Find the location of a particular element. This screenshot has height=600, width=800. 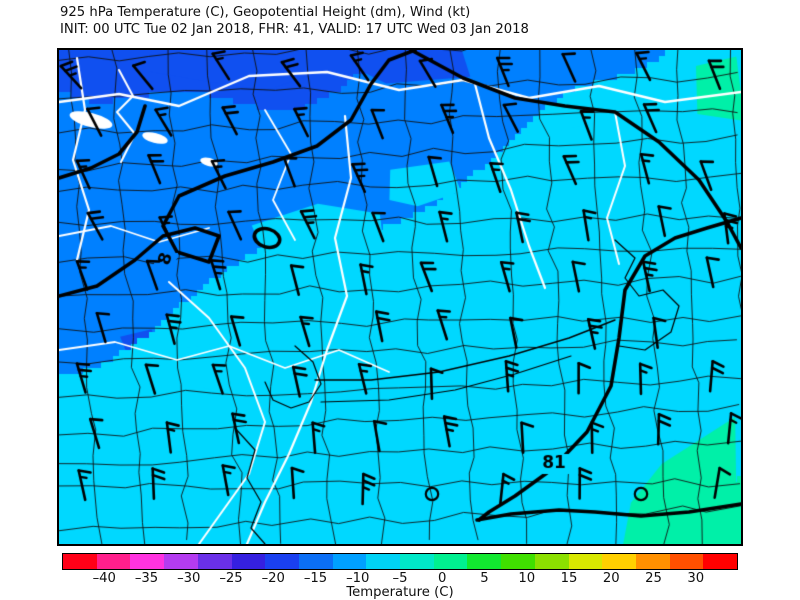

colorbar-tick--20: –20 is located at coordinates (273, 578).